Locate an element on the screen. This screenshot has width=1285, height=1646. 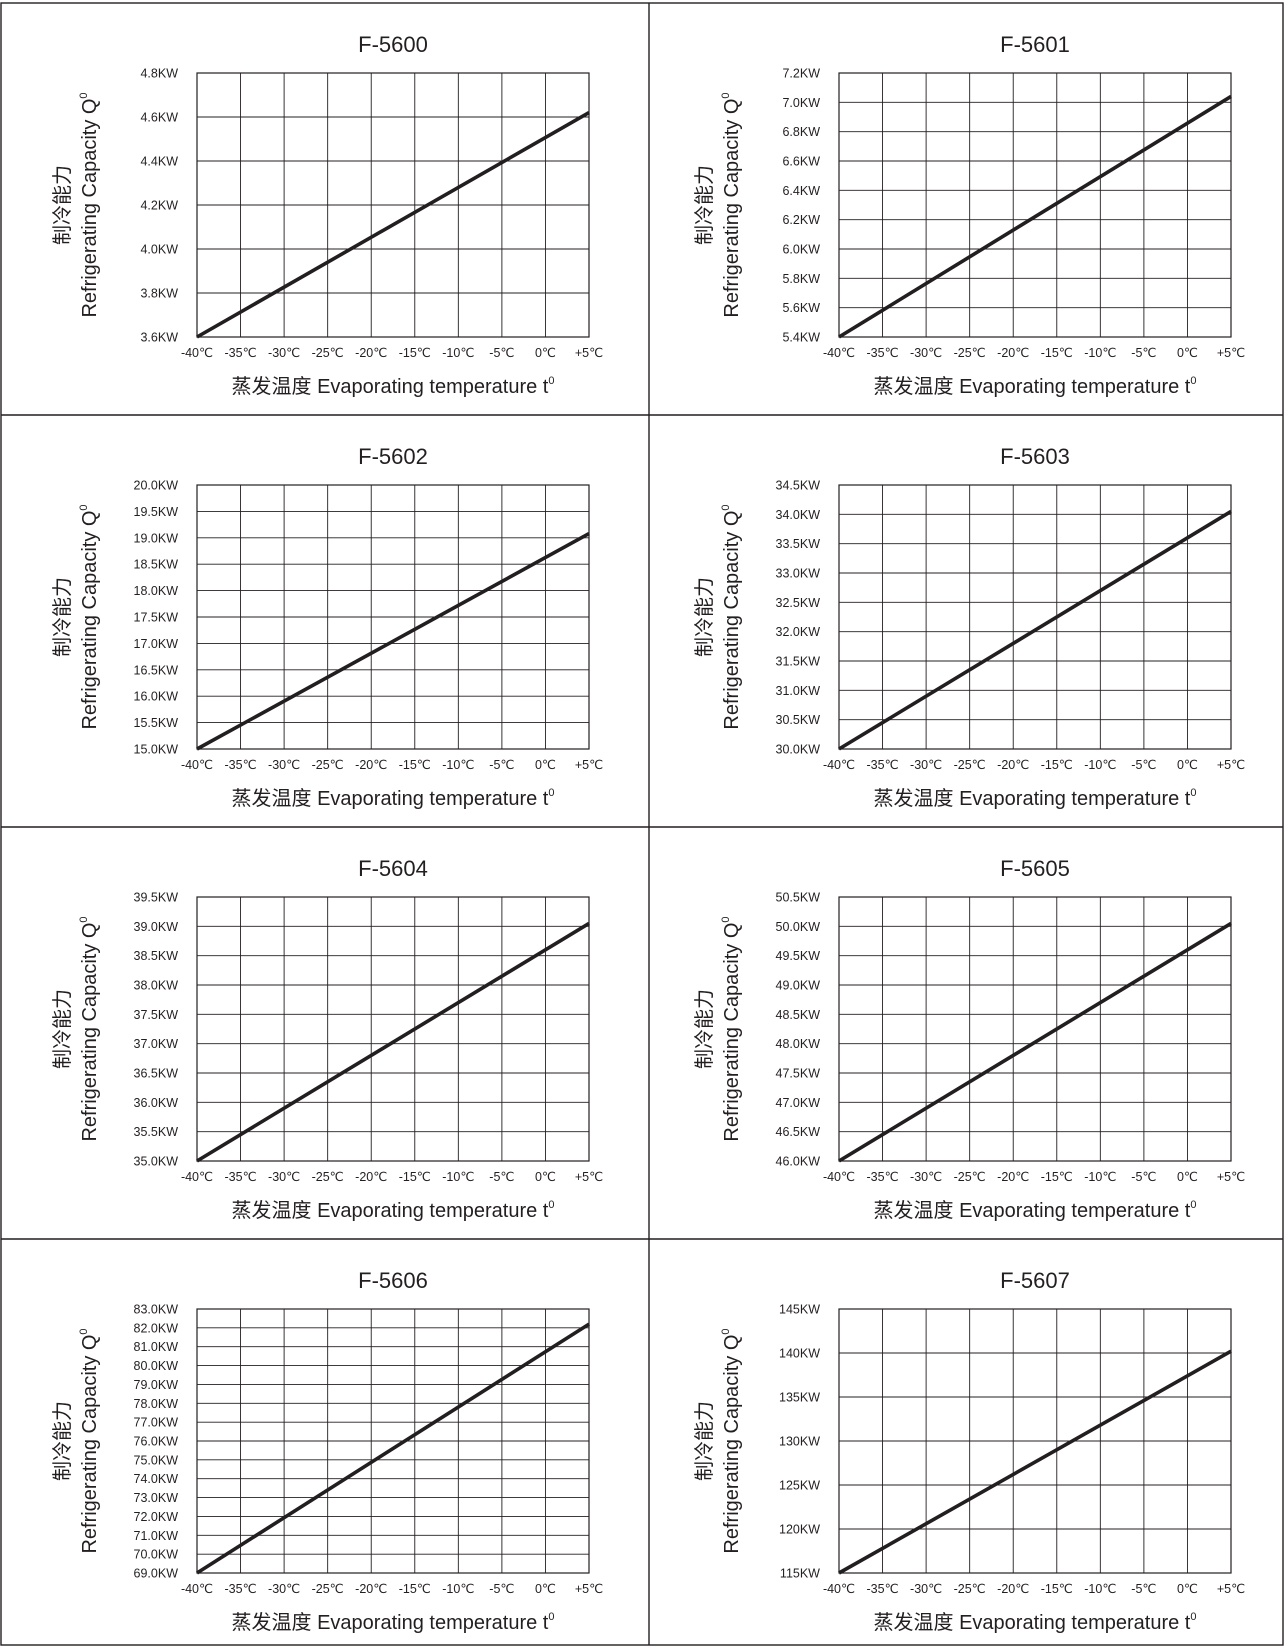
y-tick-label: 48.0KW is located at coordinates (798, 1044).